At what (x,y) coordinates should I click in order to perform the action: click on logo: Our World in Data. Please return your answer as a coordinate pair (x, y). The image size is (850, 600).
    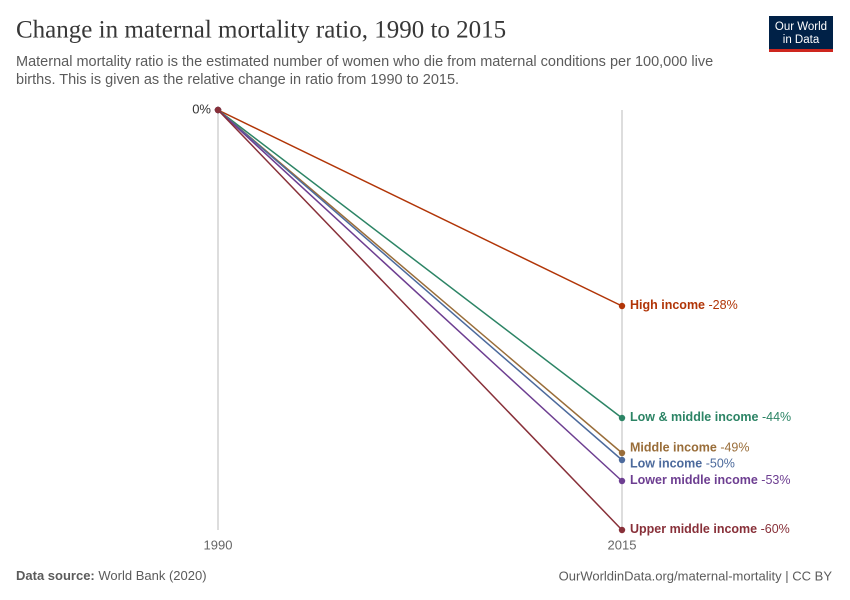
    Looking at the image, I should click on (801, 34).